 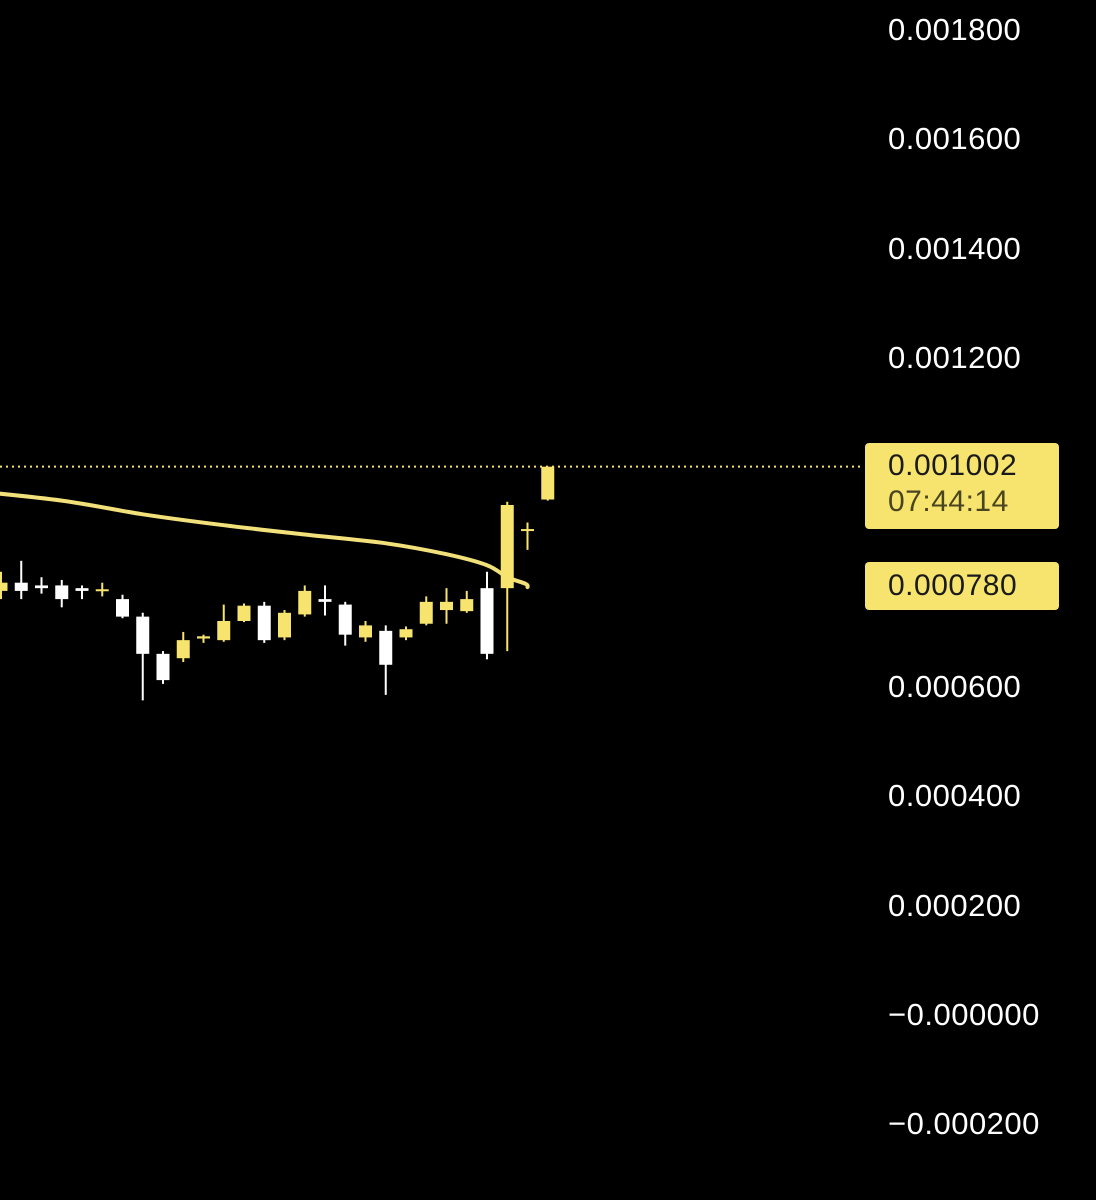 What do you see at coordinates (955, 248) in the screenshot?
I see `price-tick-label: 0.001400` at bounding box center [955, 248].